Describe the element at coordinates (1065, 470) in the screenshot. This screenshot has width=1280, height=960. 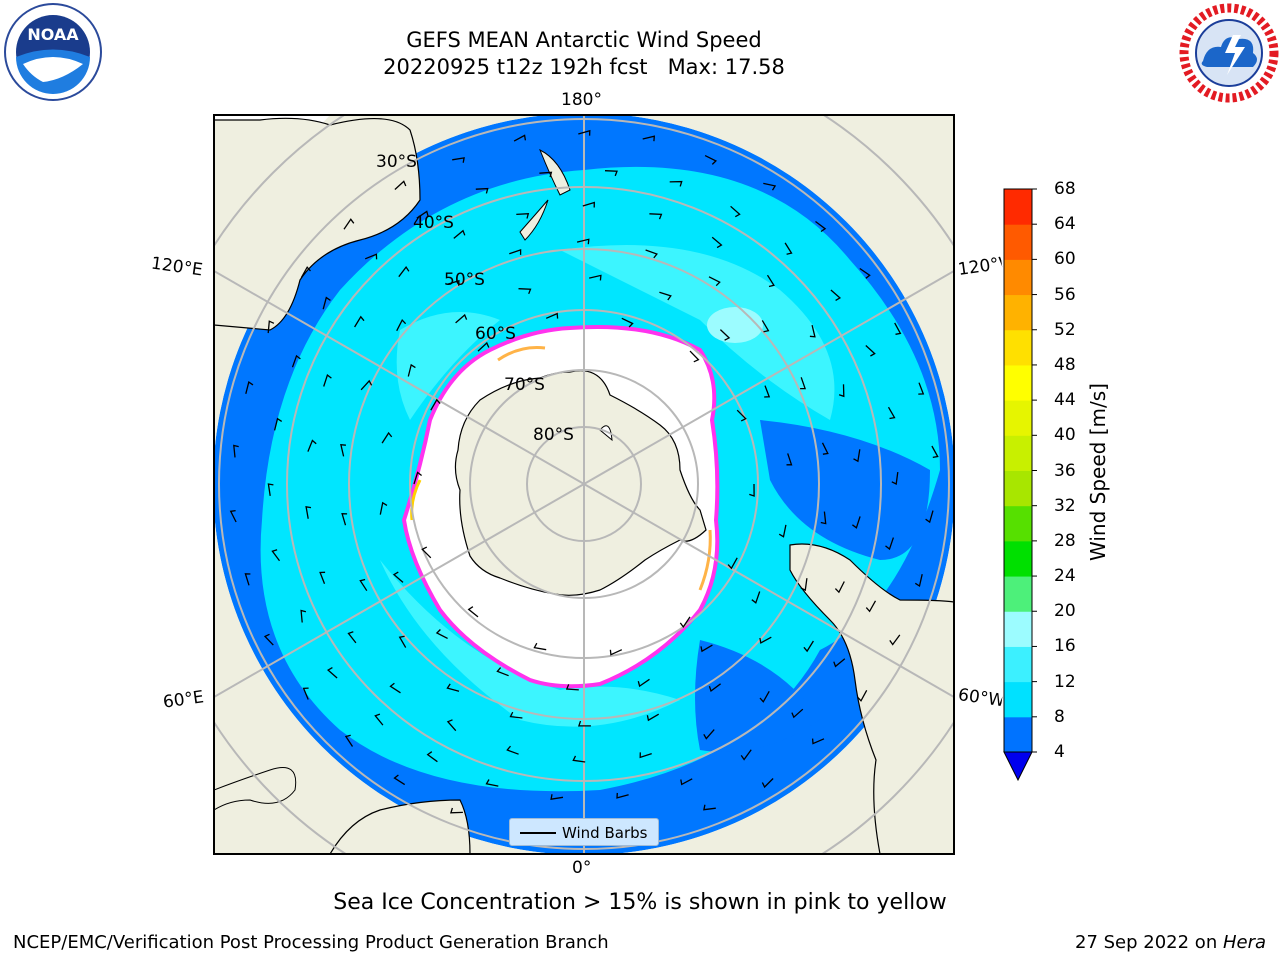
I see `colorbar-tick-label: 36` at that location.